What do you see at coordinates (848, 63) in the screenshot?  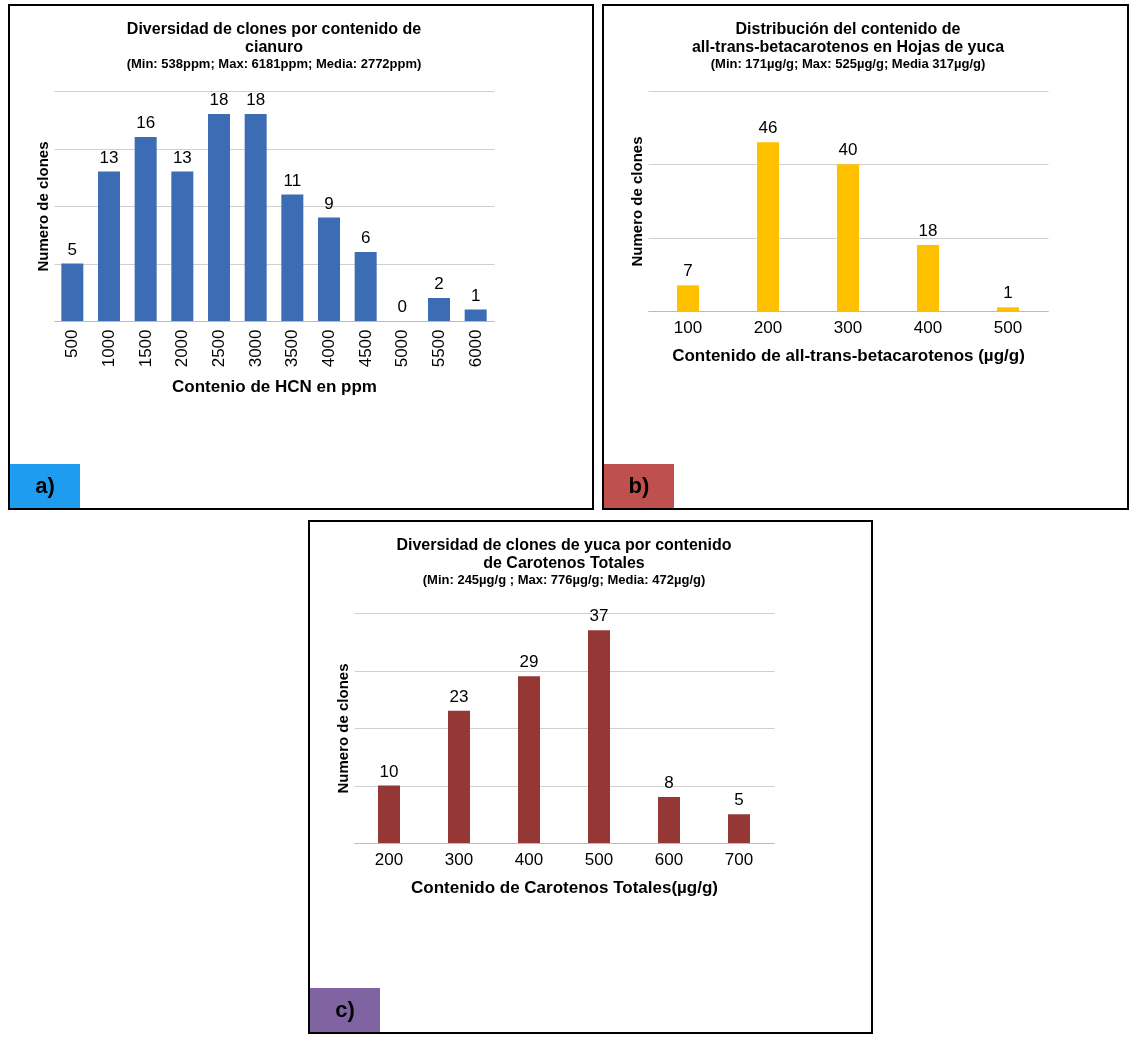 I see `chart-subtitle: (Min: 171µg/g; Max: 525µg/g; Media 317µg/g)` at bounding box center [848, 63].